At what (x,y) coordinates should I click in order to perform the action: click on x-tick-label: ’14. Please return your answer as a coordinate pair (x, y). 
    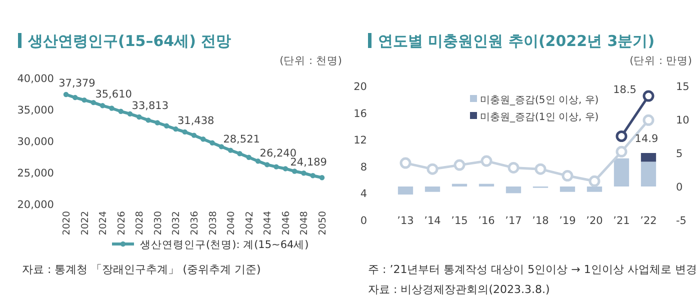
    Looking at the image, I should click on (433, 221).